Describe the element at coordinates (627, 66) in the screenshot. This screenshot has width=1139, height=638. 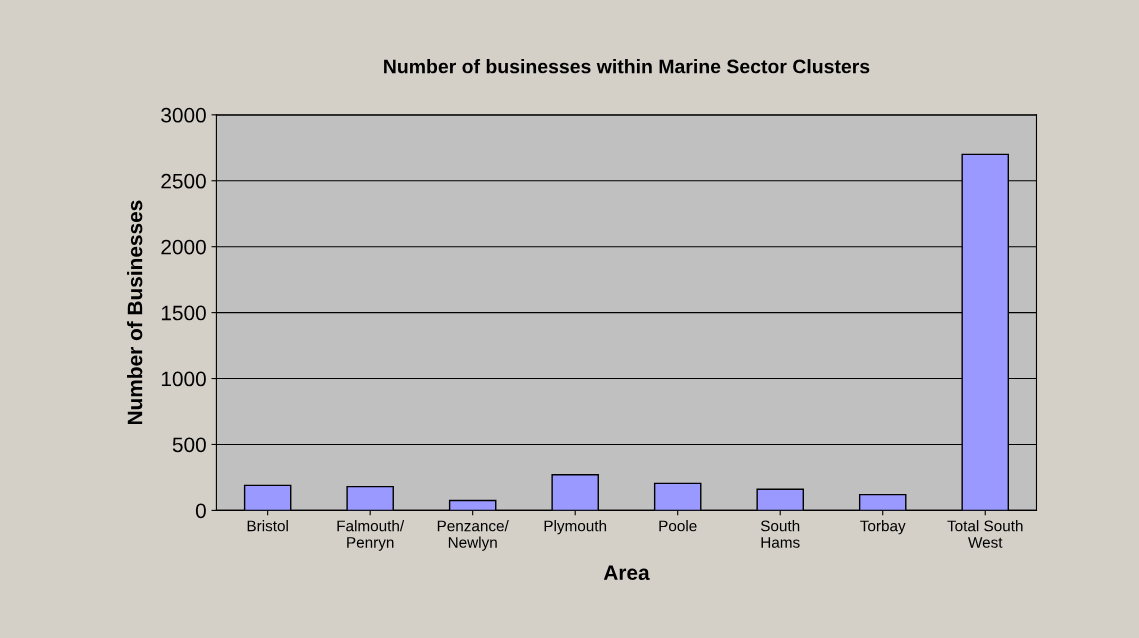
I see `chart-title: Number of businesses within Marine Sector Clusters` at that location.